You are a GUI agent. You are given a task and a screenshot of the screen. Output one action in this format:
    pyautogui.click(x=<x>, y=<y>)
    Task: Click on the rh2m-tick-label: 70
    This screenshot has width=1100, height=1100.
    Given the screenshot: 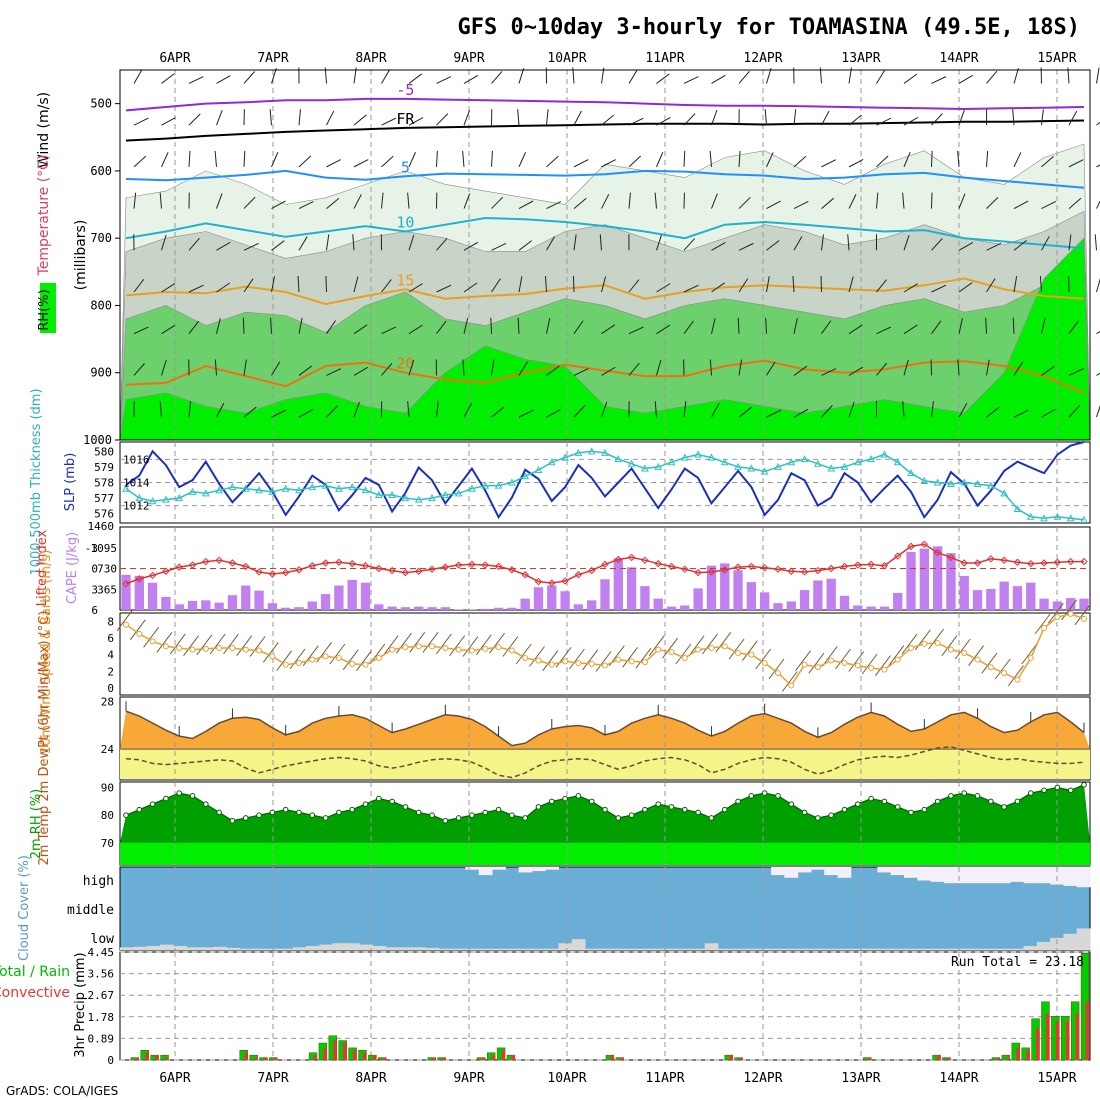 What is the action you would take?
    pyautogui.click(x=107, y=843)
    